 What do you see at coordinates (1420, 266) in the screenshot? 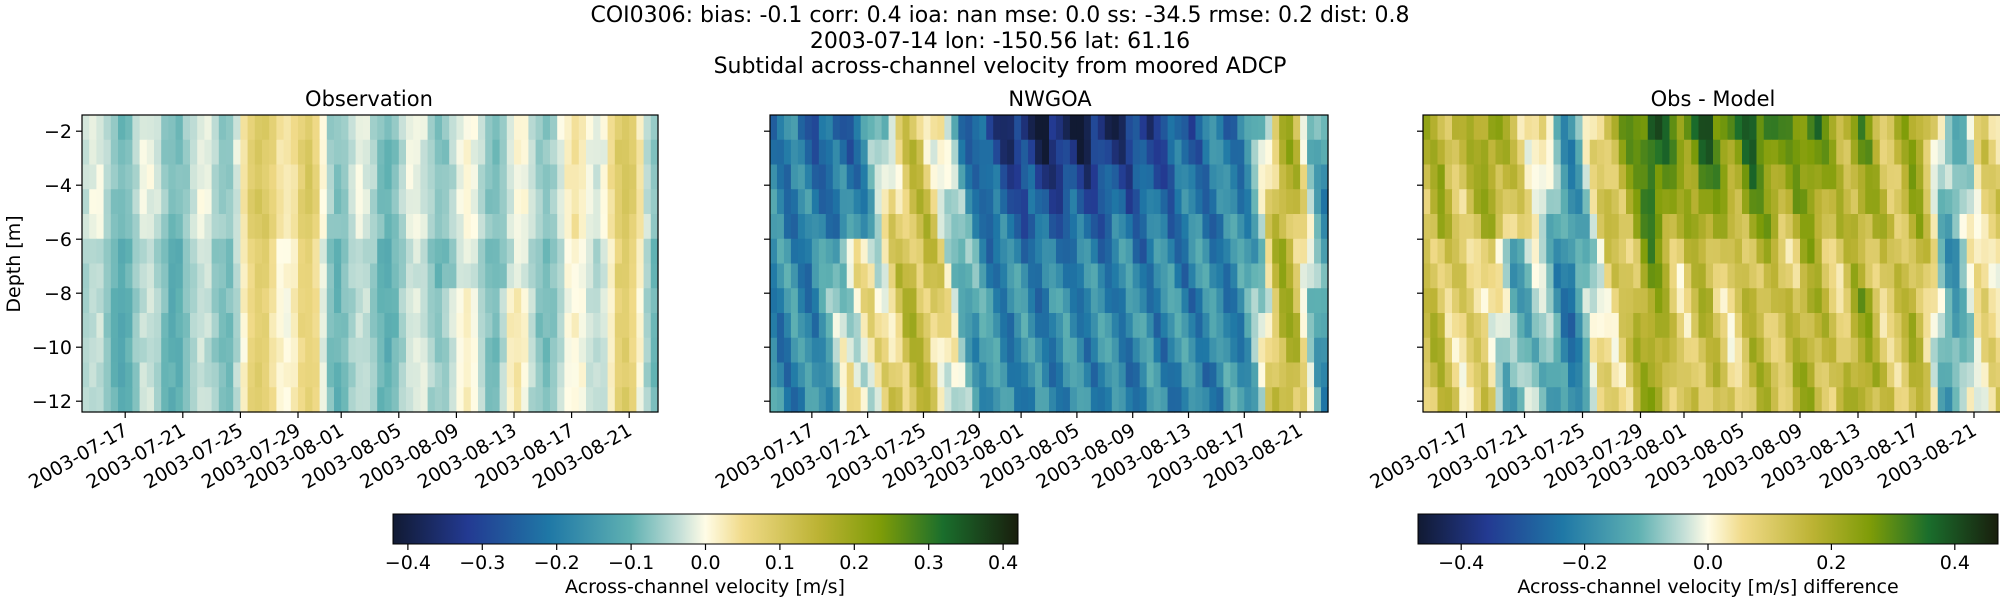
I see `y-axis-difference` at bounding box center [1420, 266].